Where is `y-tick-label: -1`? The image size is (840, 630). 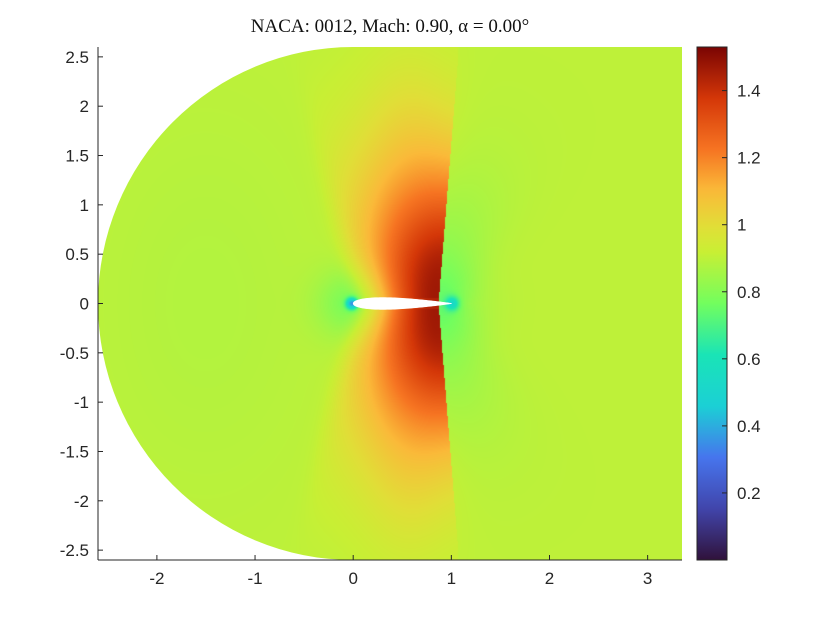
y-tick-label: -1 is located at coordinates (81, 402).